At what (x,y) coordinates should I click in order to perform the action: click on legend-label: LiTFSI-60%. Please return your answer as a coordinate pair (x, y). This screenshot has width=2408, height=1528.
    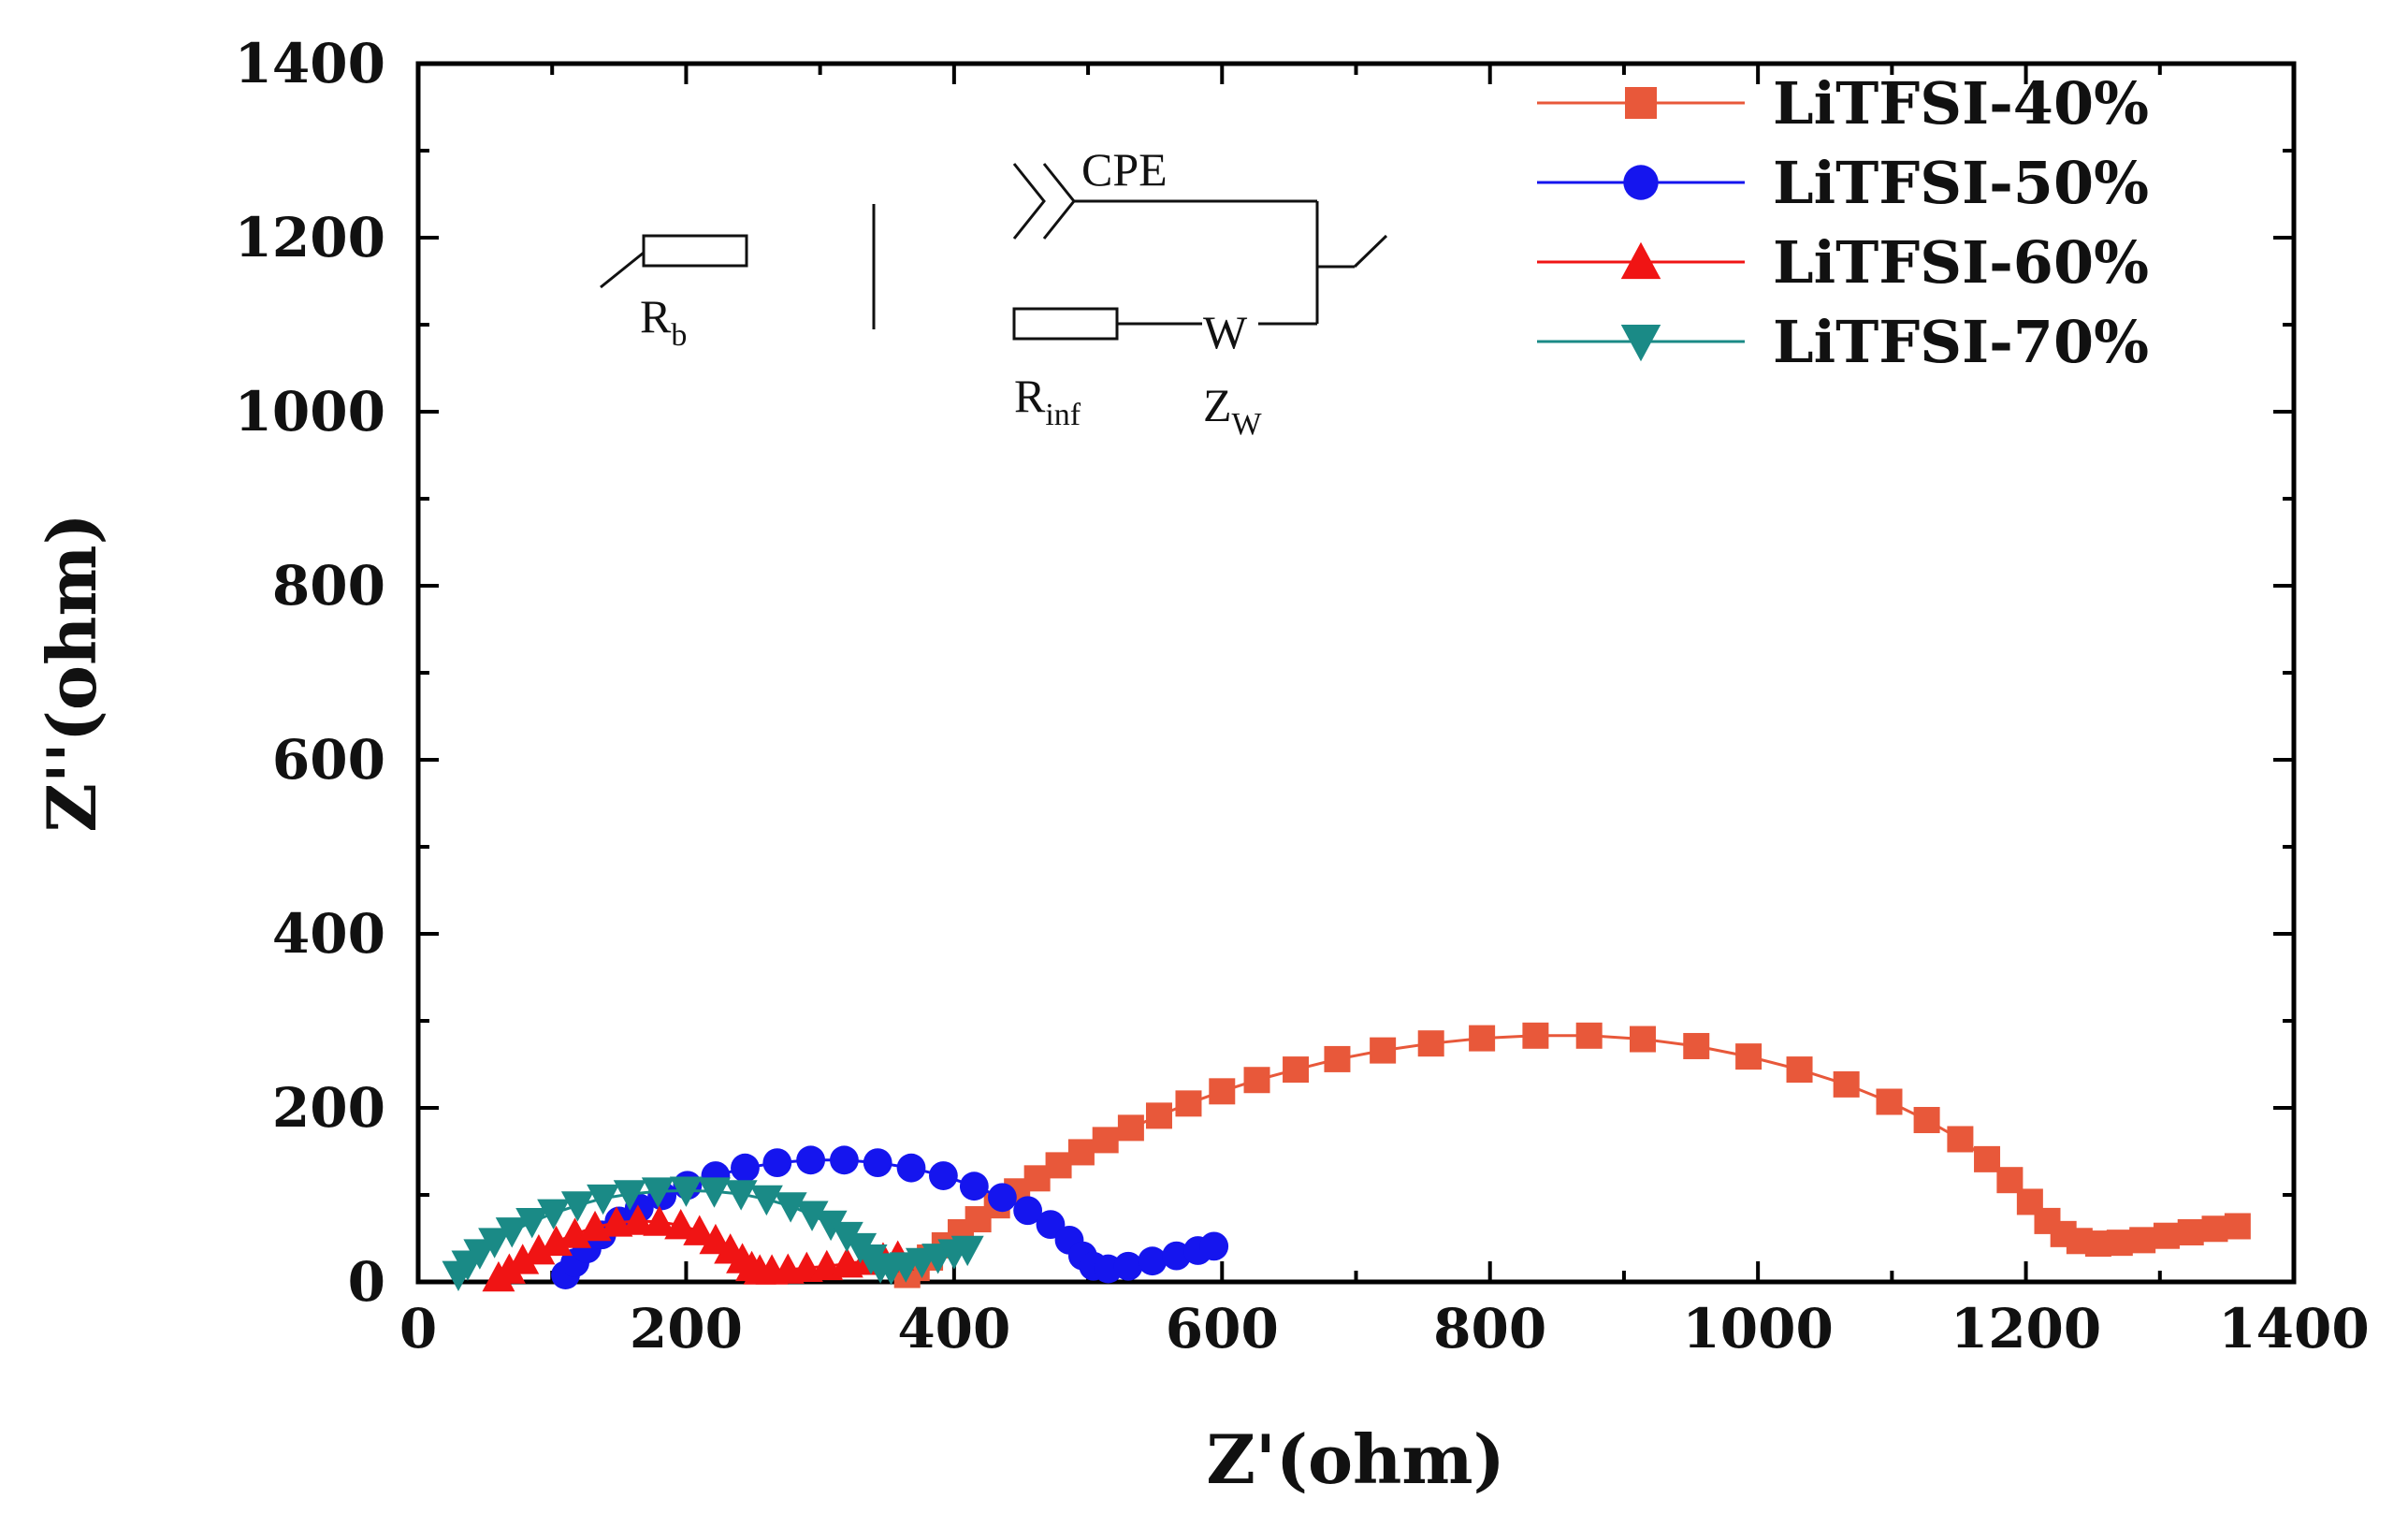
    Looking at the image, I should click on (1961, 262).